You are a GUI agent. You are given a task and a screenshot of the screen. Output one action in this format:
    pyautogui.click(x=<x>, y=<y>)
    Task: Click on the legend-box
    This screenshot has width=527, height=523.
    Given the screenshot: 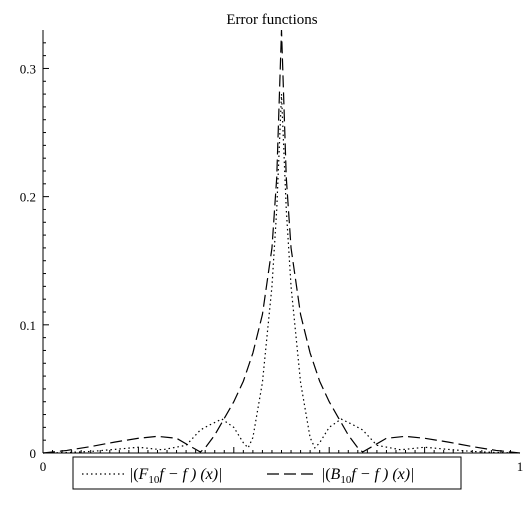 What is the action you would take?
    pyautogui.click(x=267, y=473)
    